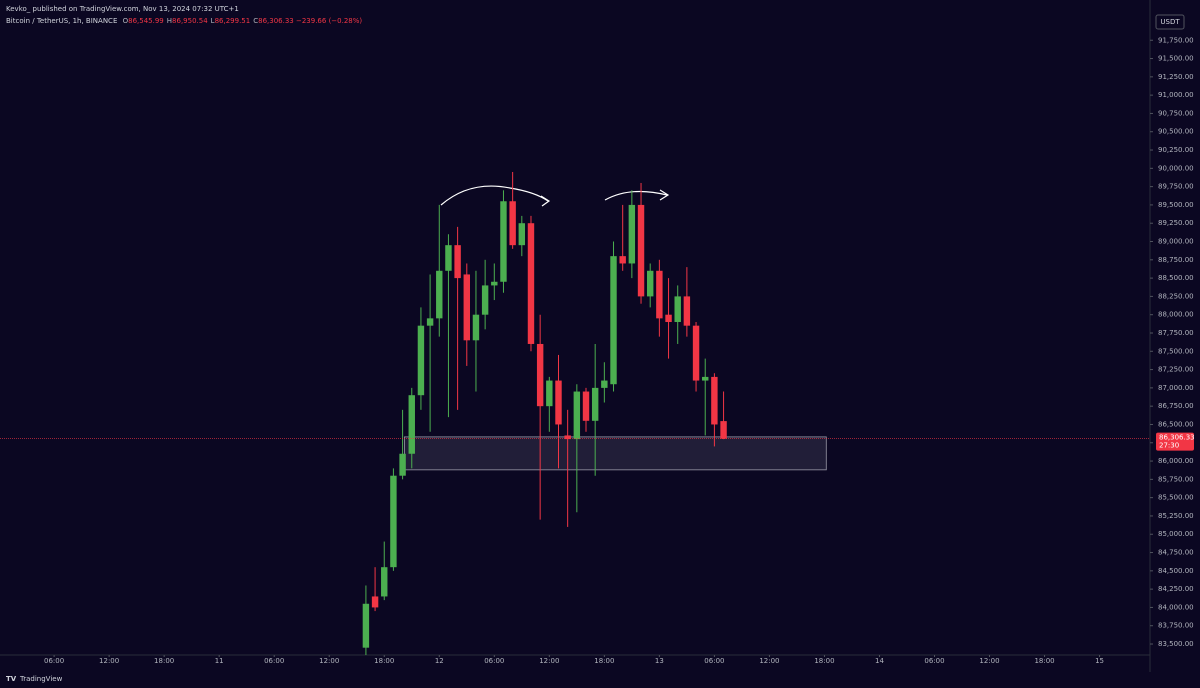  I want to click on y-tick-label: 87,500.00, so click(1176, 351).